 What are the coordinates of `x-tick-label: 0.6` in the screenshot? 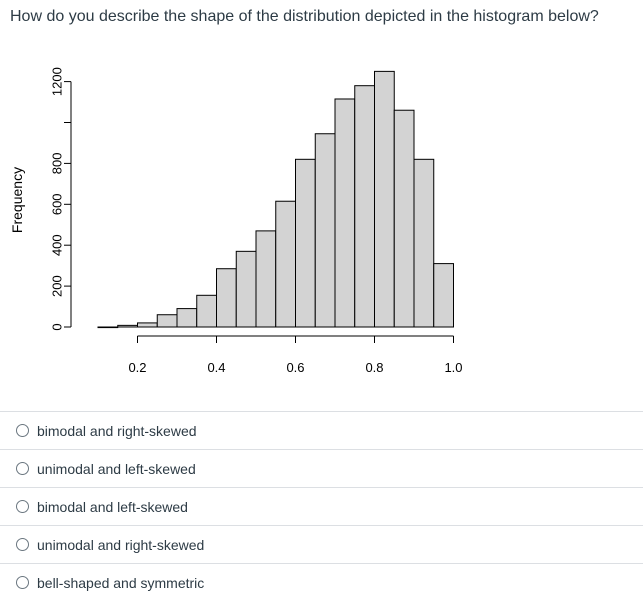 It's located at (295, 367).